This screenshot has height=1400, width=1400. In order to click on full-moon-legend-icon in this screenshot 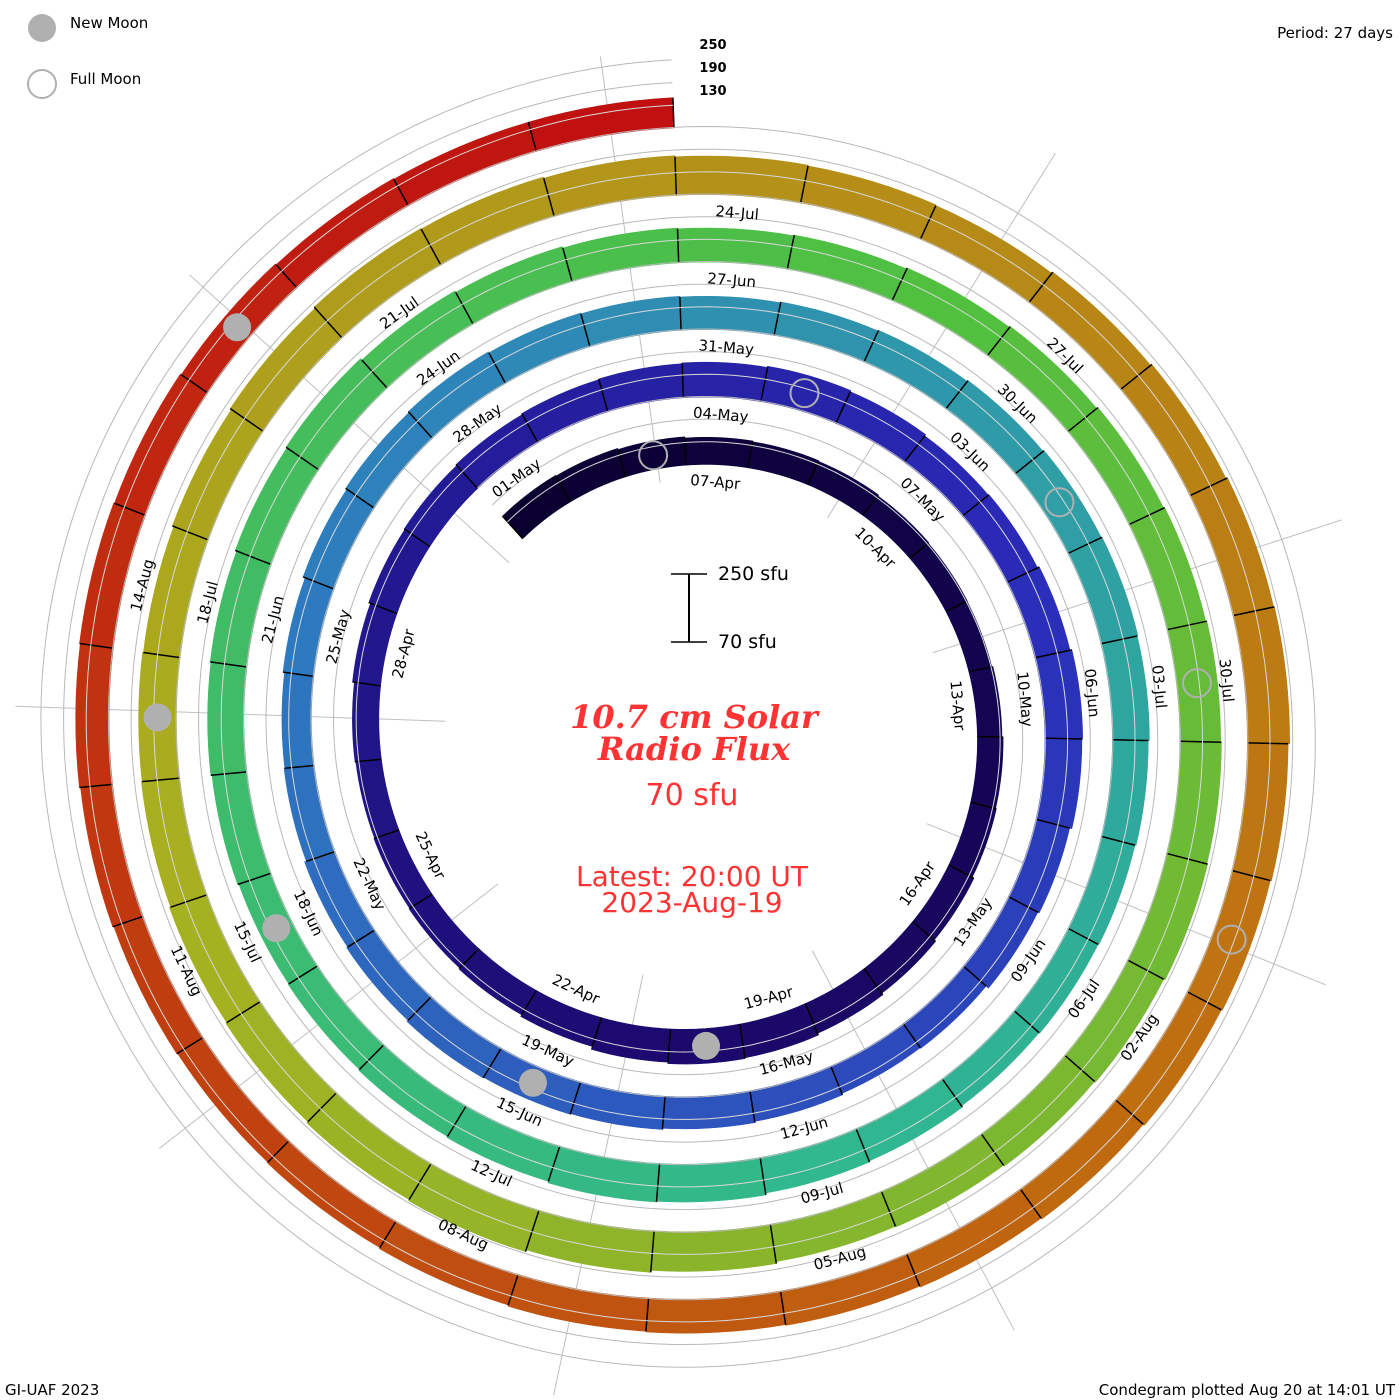, I will do `click(42, 84)`.